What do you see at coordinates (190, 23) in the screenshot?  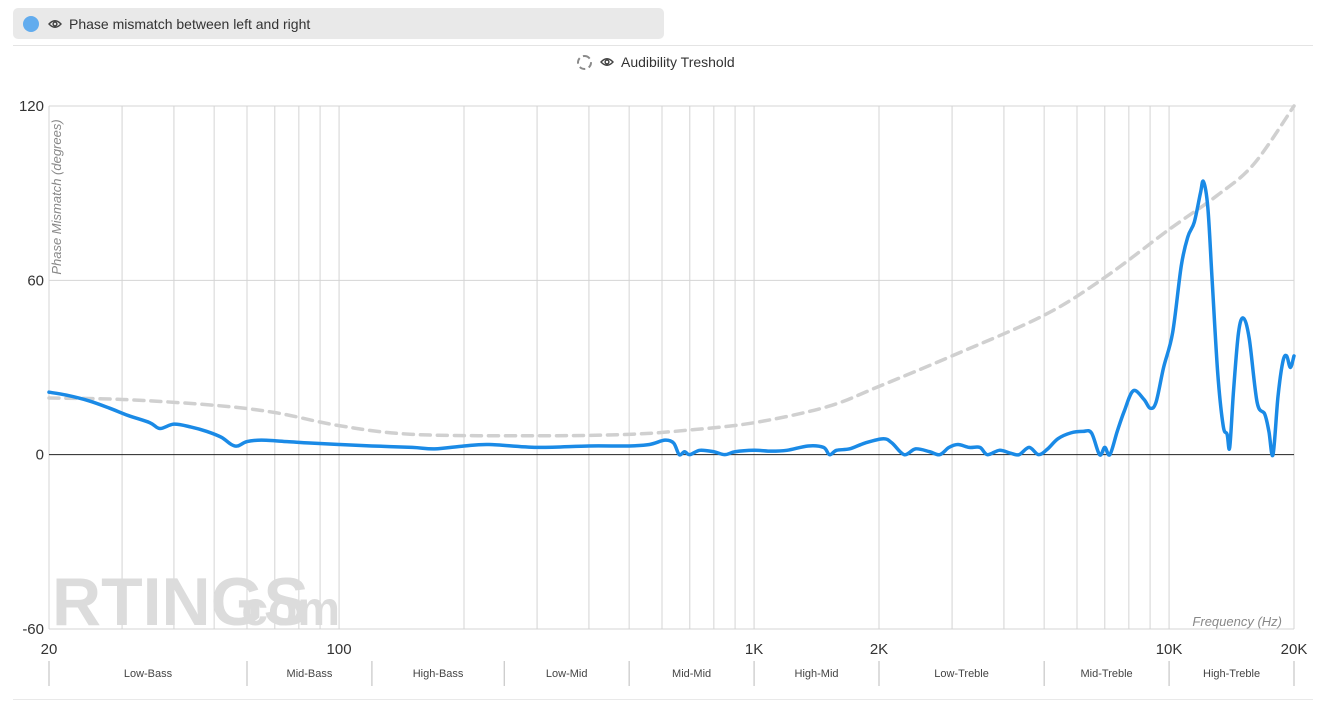 I see `series-legend-label: Phase mismatch between left and right` at bounding box center [190, 23].